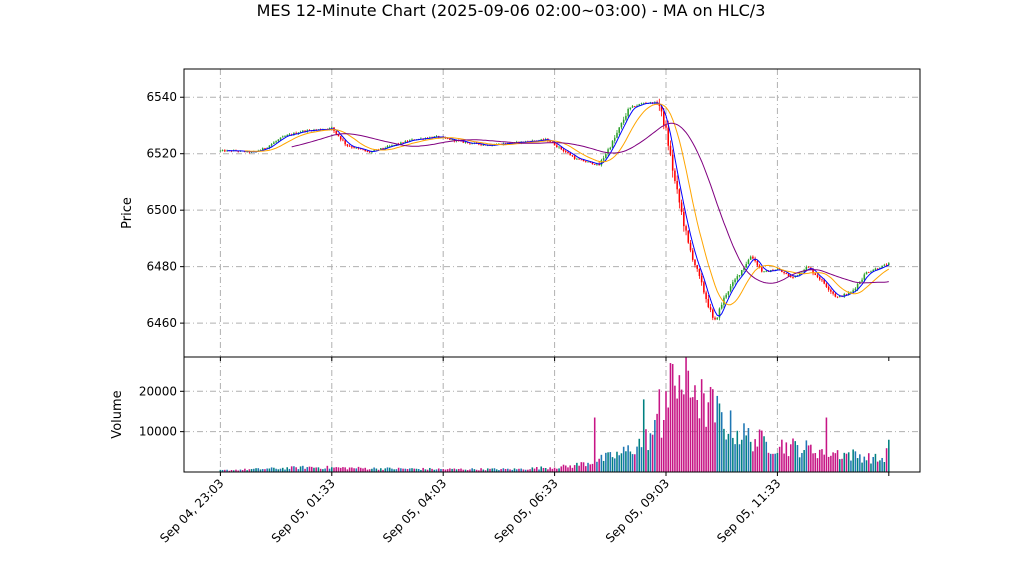 This screenshot has width=1022, height=575. Describe the element at coordinates (161, 97) in the screenshot. I see `price-tick-label: 6540` at that location.